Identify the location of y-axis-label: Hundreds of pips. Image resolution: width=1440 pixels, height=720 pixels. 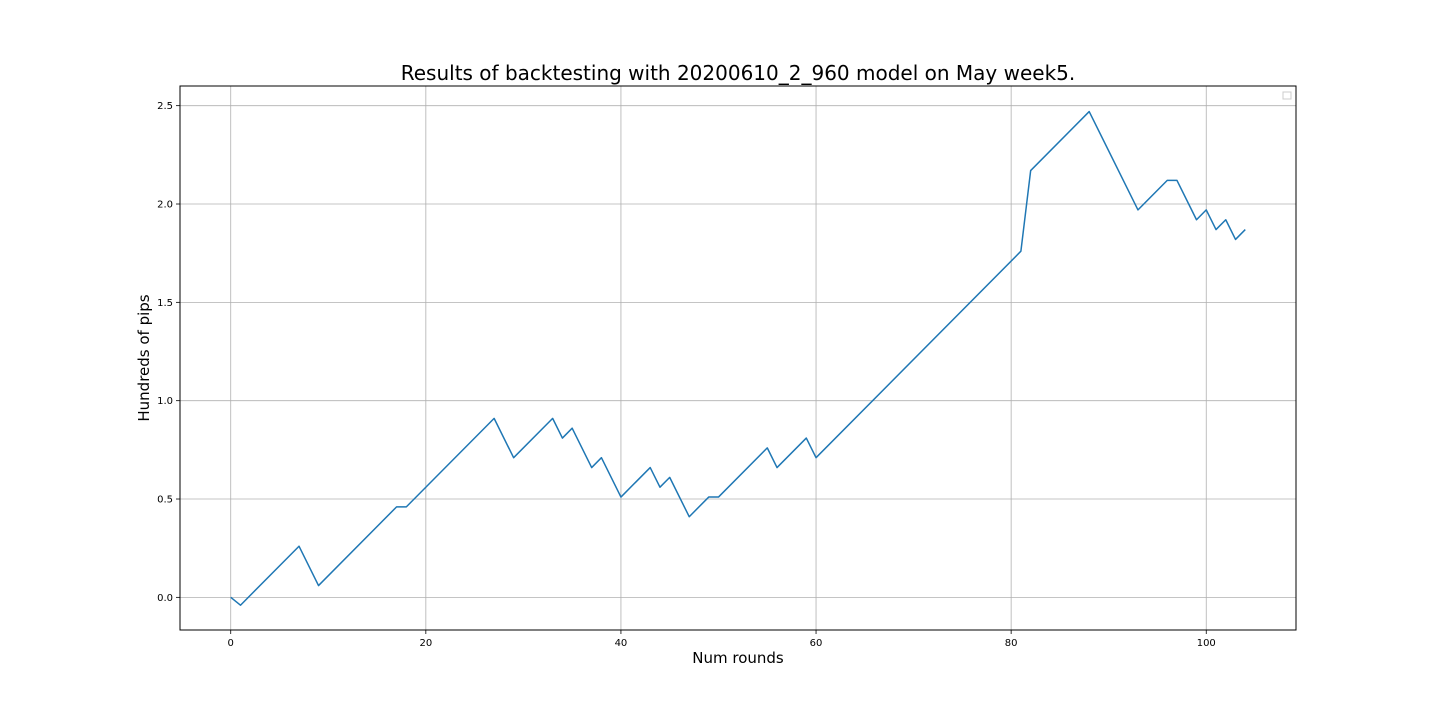
(144, 357).